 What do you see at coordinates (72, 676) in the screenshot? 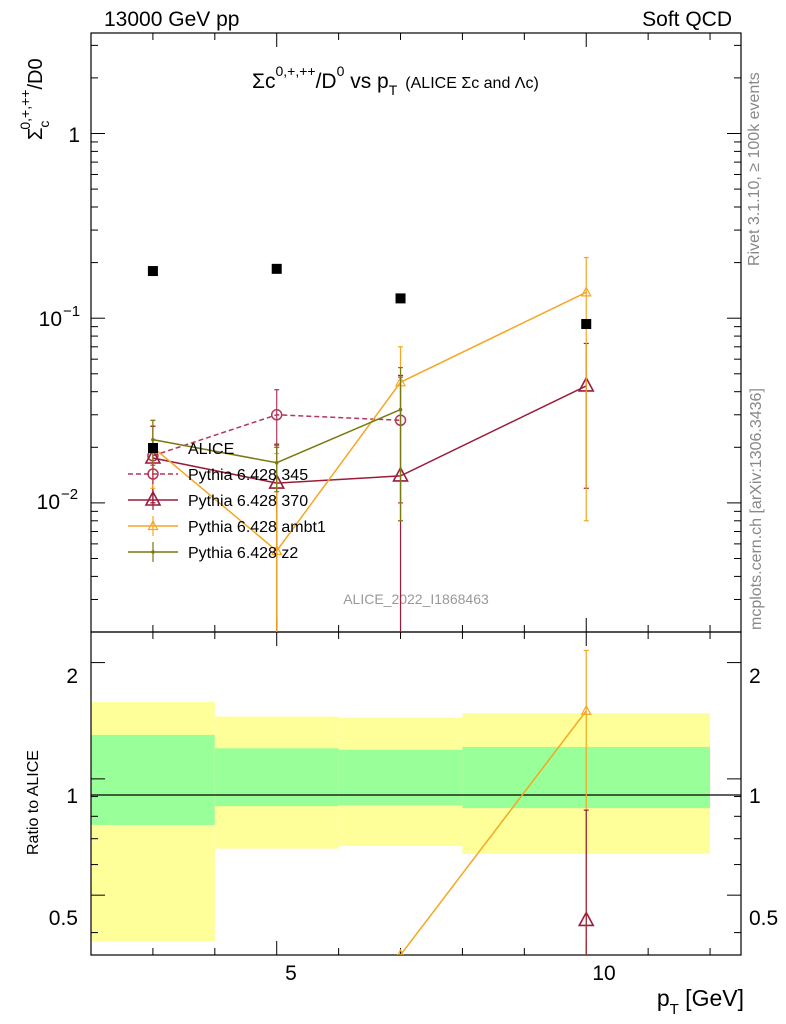
I see `ratio-tick-left-2: 2` at bounding box center [72, 676].